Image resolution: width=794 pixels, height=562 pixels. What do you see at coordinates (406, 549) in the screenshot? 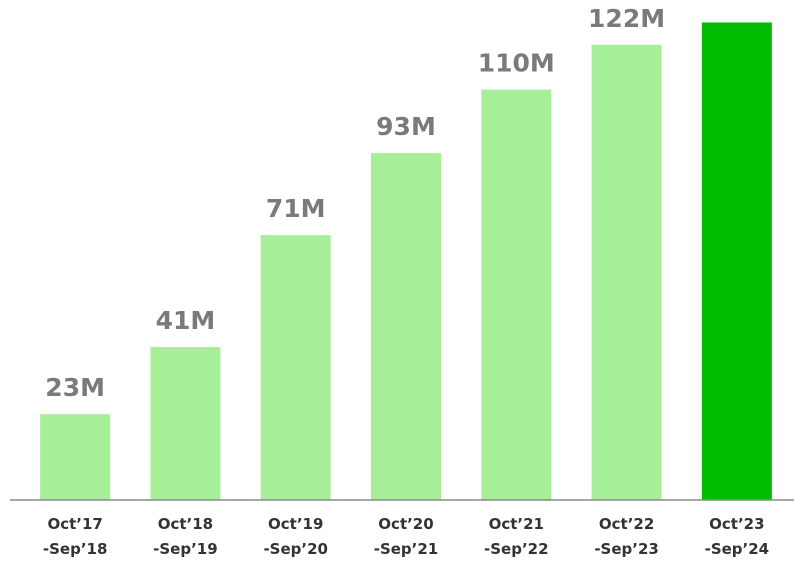
I see `x-tick-line: -Sep’21` at bounding box center [406, 549].